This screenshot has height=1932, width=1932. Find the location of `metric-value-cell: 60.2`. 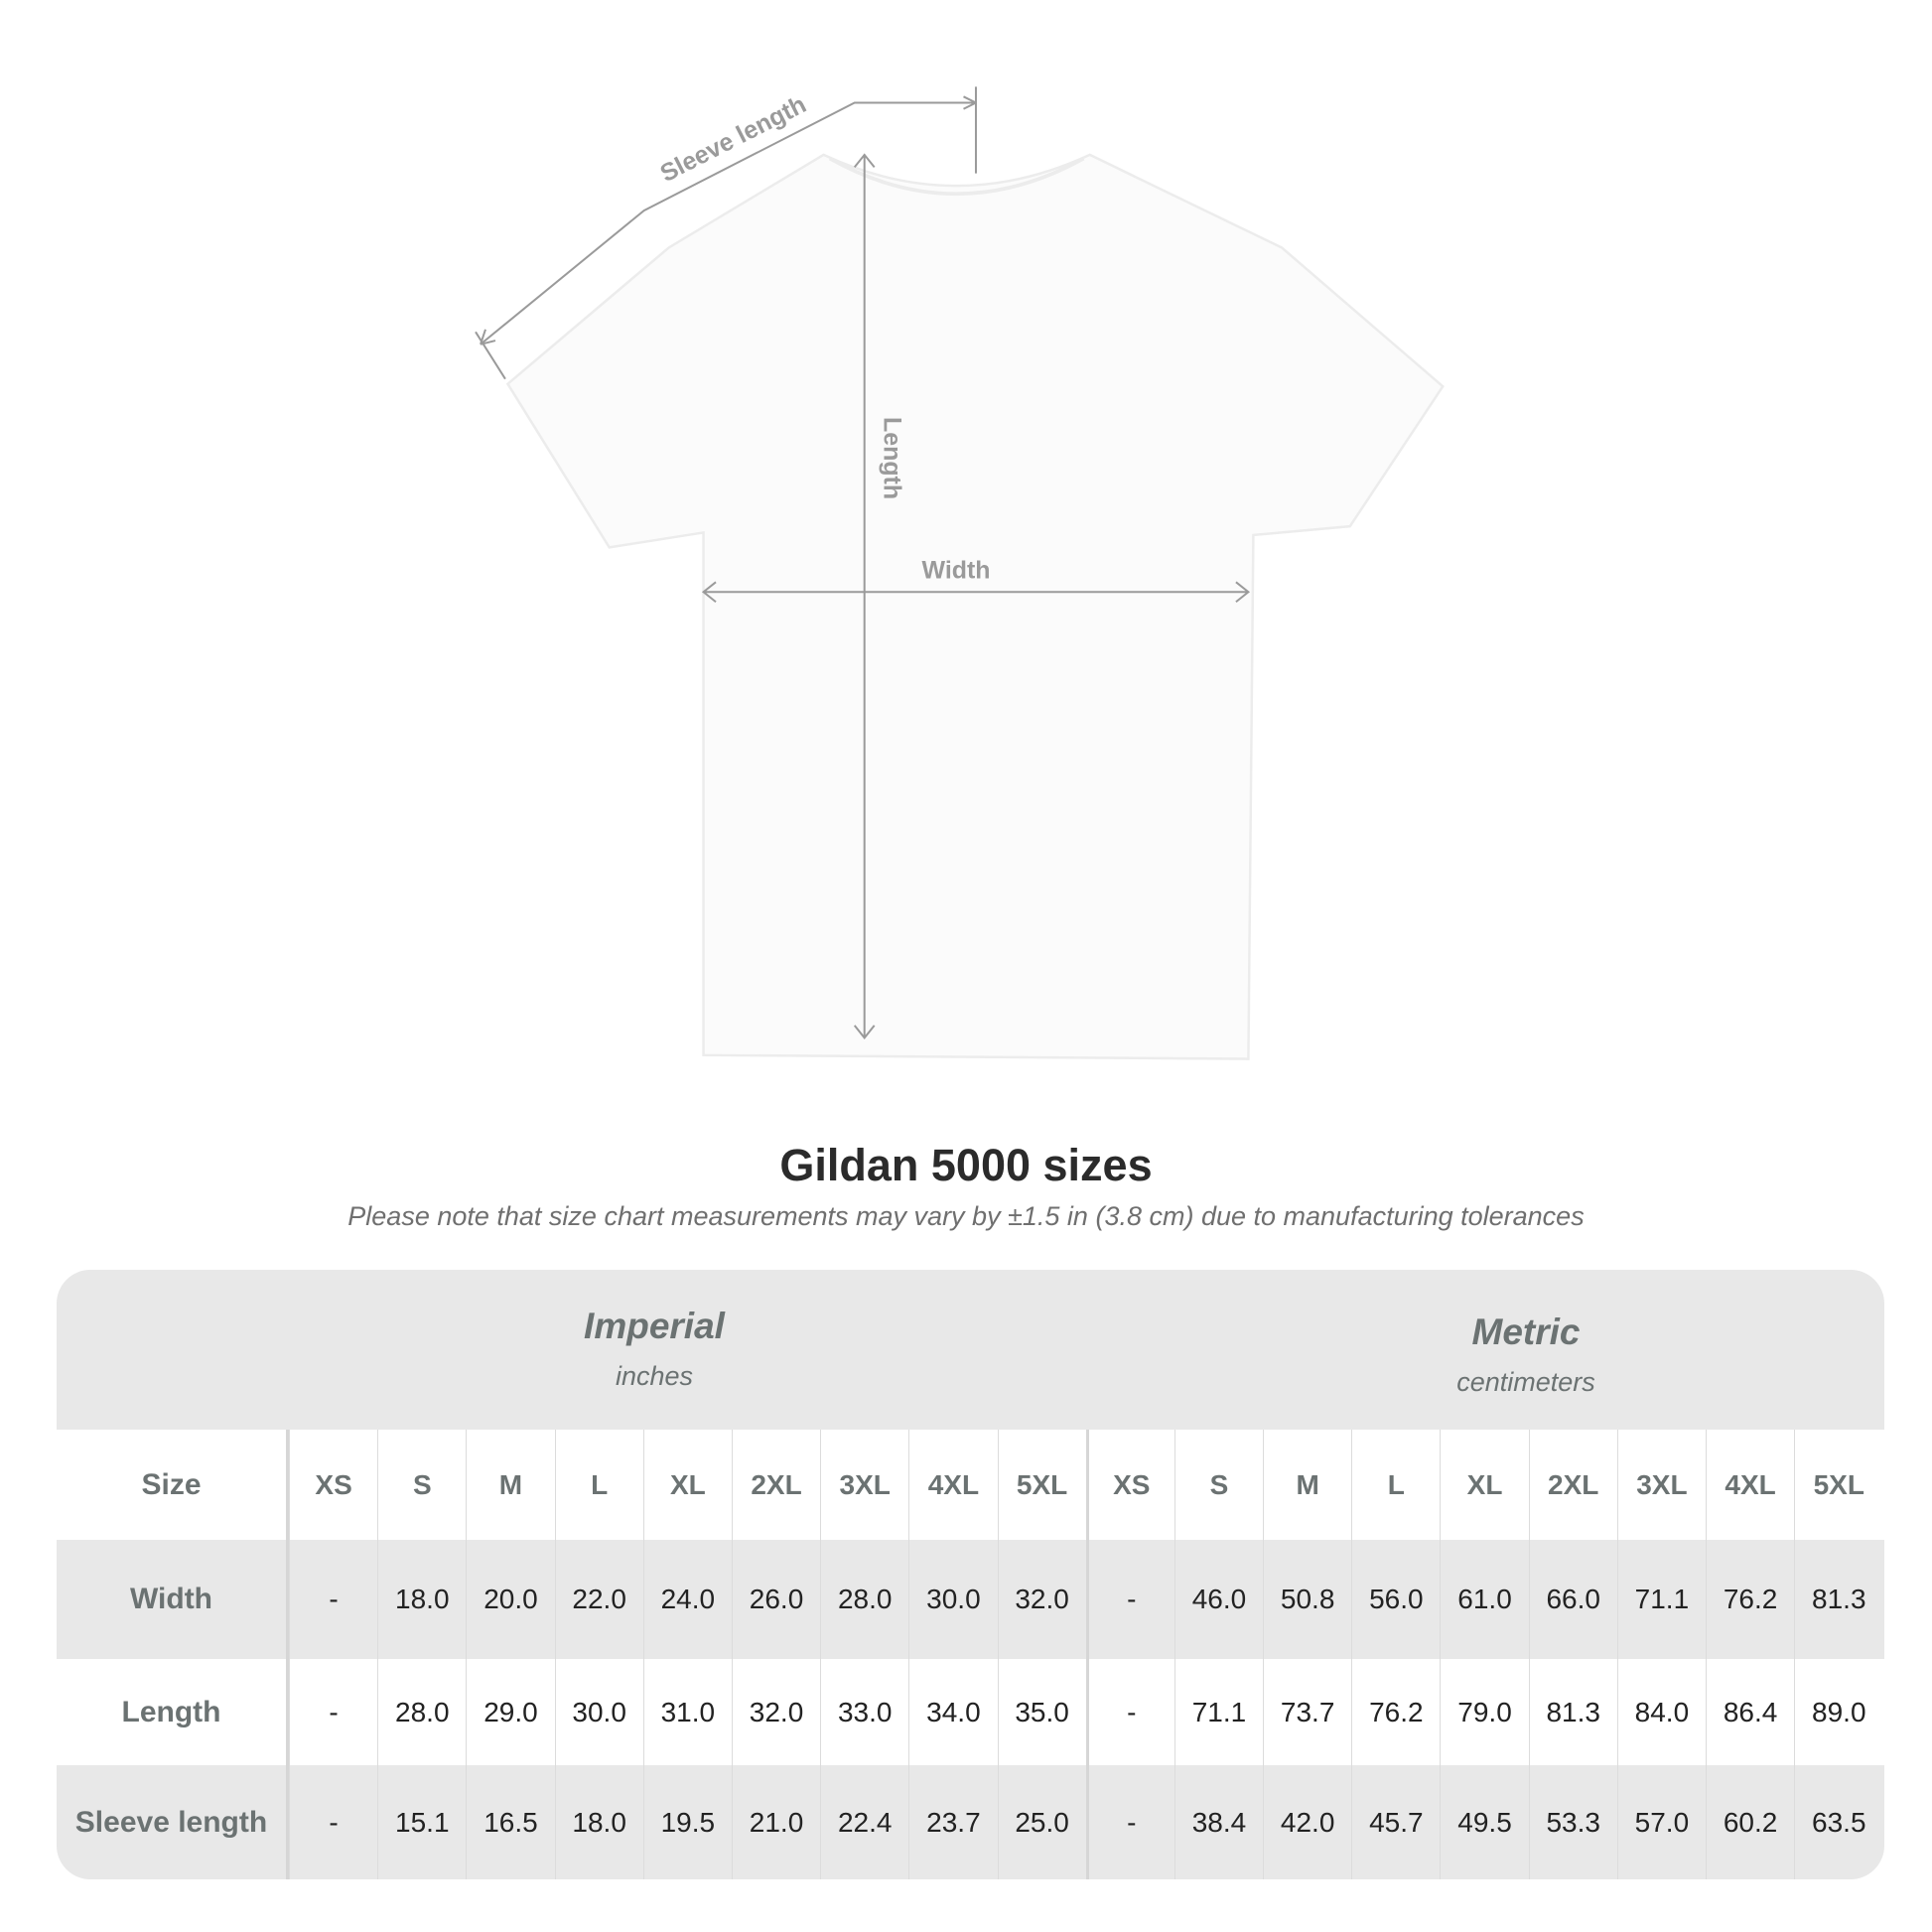

metric-value-cell: 60.2 is located at coordinates (1750, 1822).